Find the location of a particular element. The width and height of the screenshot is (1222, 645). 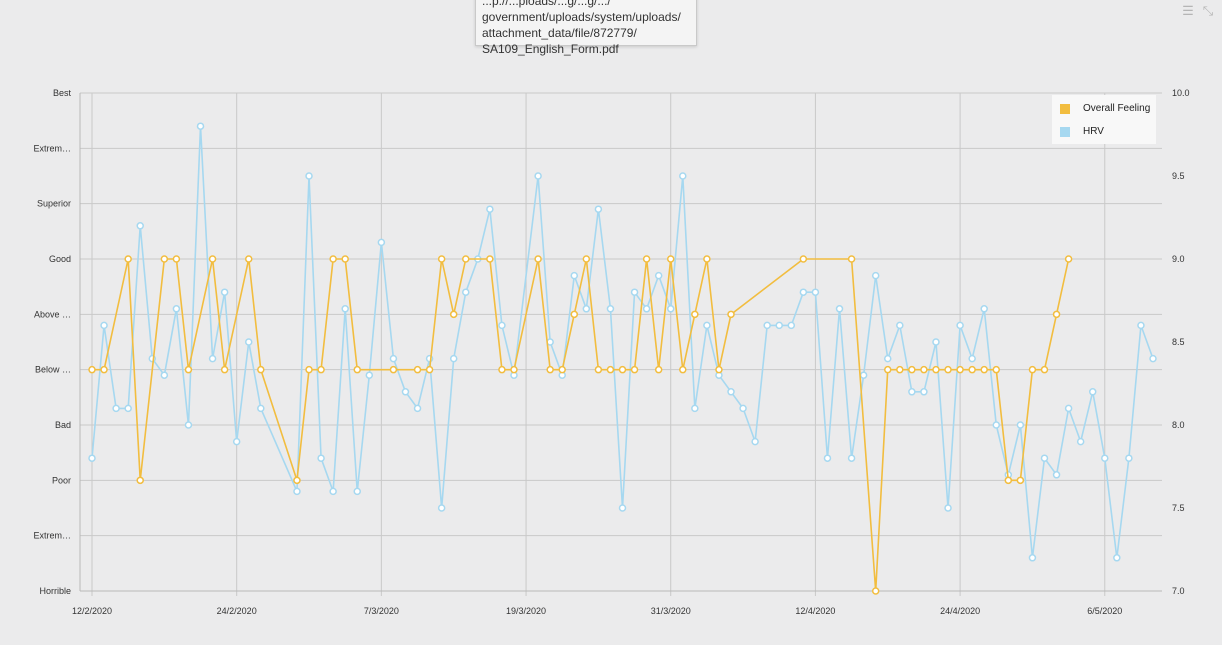

y-right-tick-label: 10.0 is located at coordinates (1181, 93).